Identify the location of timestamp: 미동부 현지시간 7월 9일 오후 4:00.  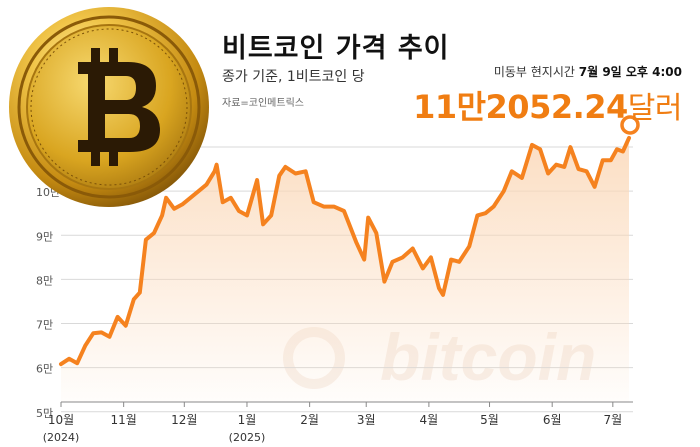
(588, 71).